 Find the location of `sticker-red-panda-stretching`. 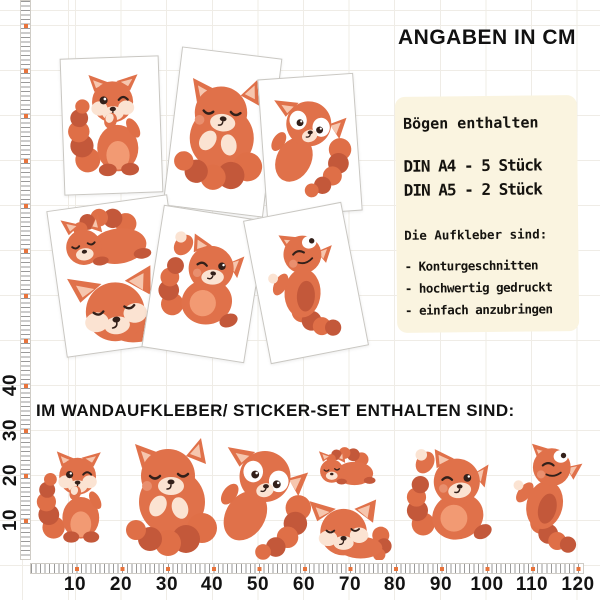

sticker-red-panda-stretching is located at coordinates (550, 496).